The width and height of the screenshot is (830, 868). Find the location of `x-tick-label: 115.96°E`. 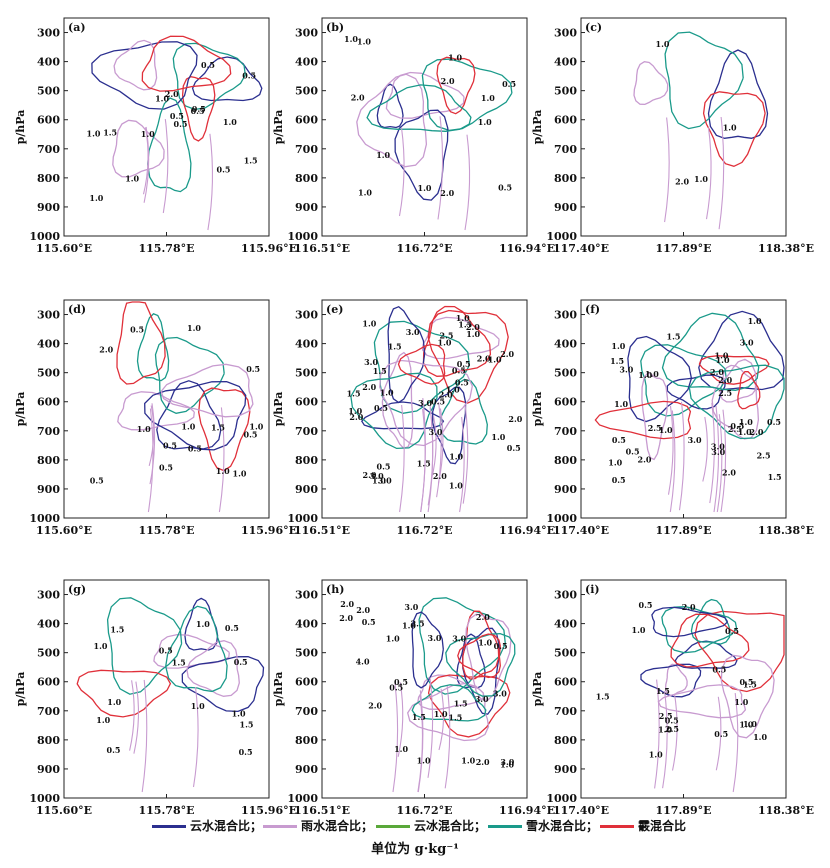

x-tick-label: 115.96°E is located at coordinates (269, 810).